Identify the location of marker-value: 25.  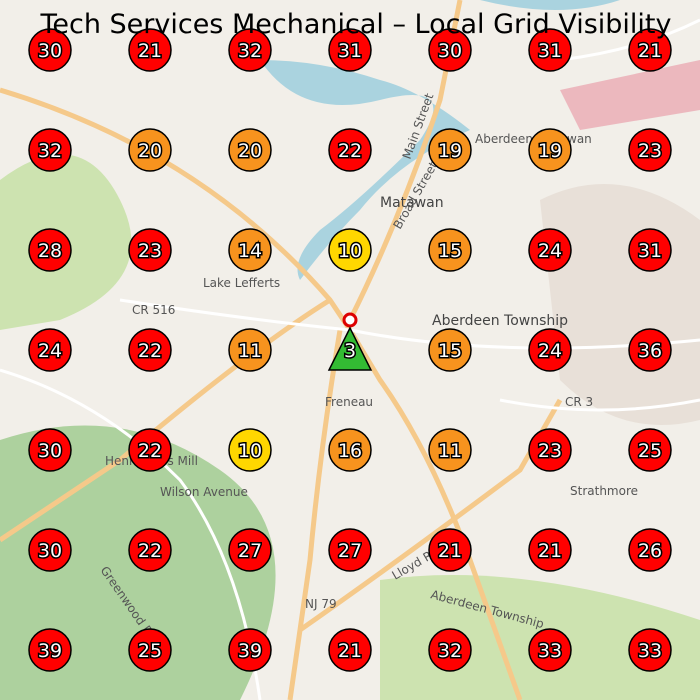
(650, 451).